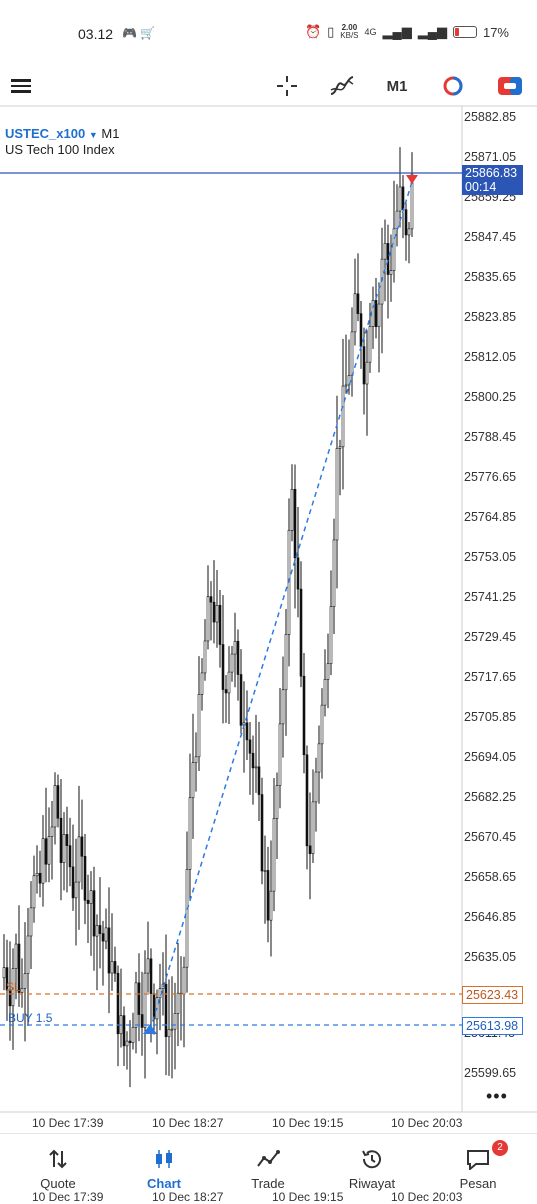  Describe the element at coordinates (58, 1183) in the screenshot. I see `nav-quote-label: Quote` at that location.